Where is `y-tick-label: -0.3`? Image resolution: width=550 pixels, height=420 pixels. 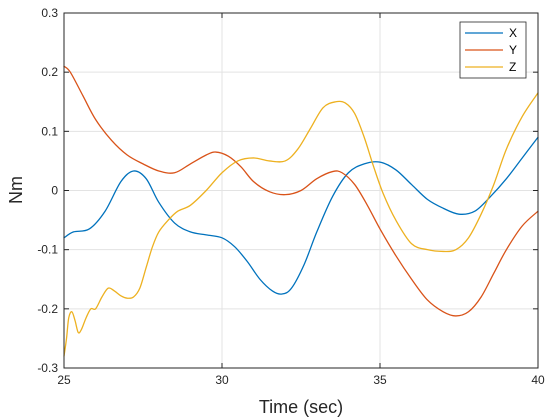 y-tick-label: -0.3 is located at coordinates (47, 368).